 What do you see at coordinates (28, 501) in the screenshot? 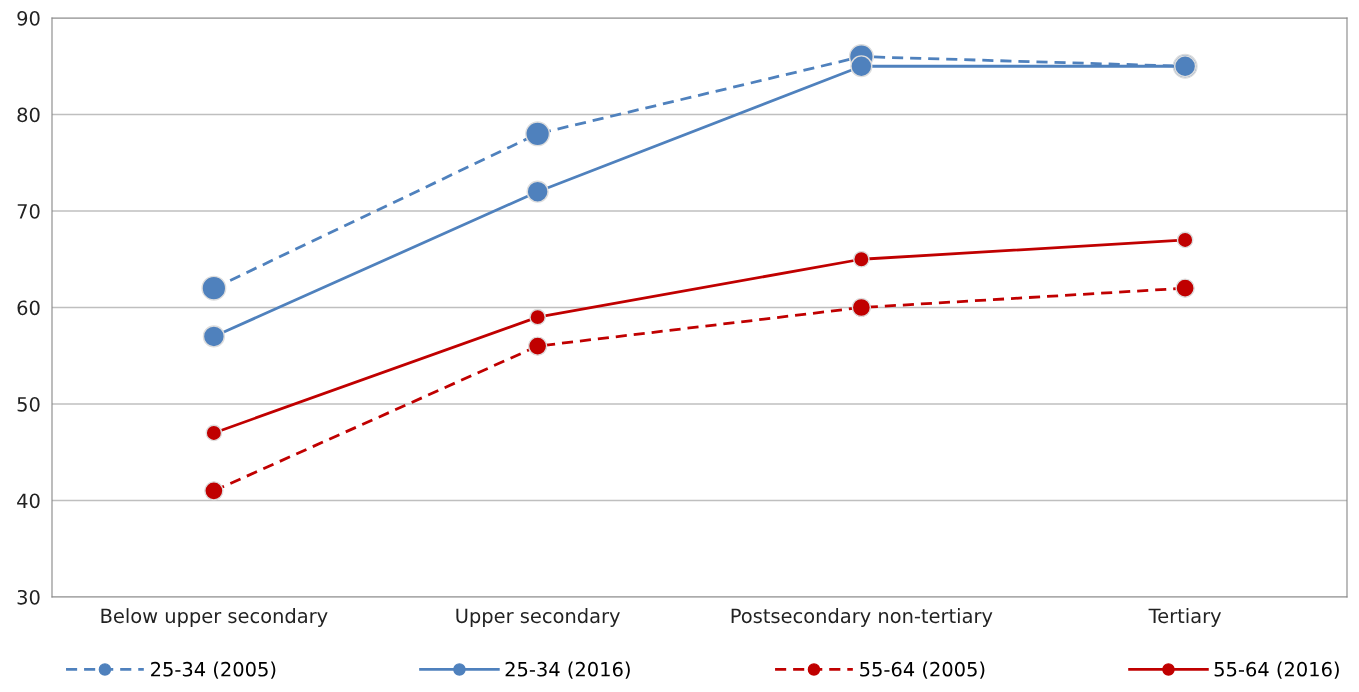
I see `y-tick-label: 40` at bounding box center [28, 501].